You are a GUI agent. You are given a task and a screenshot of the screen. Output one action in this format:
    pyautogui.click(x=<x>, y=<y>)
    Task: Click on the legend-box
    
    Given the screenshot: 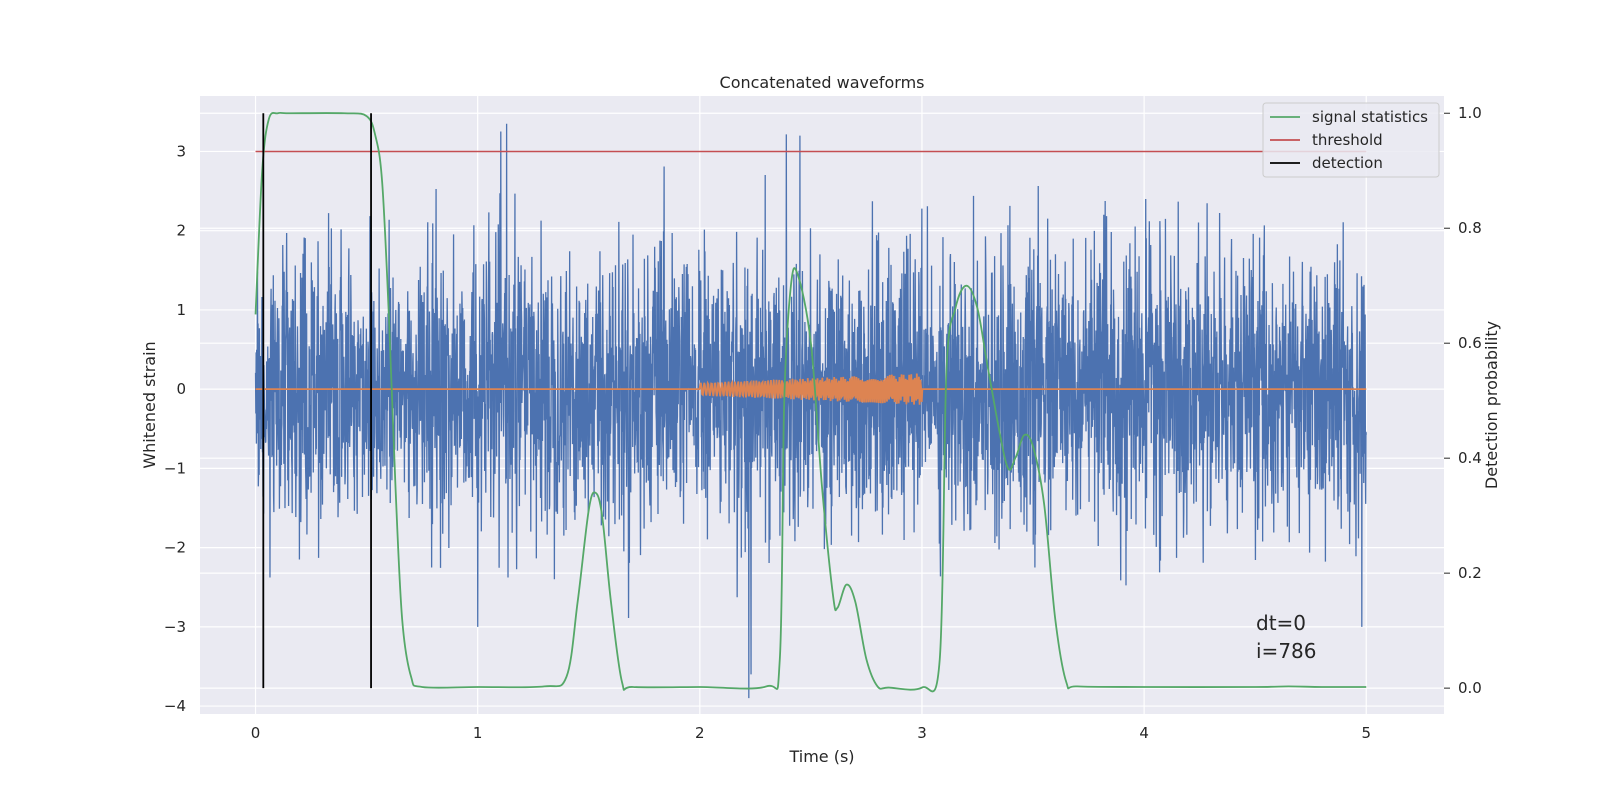 What is the action you would take?
    pyautogui.click(x=1351, y=140)
    